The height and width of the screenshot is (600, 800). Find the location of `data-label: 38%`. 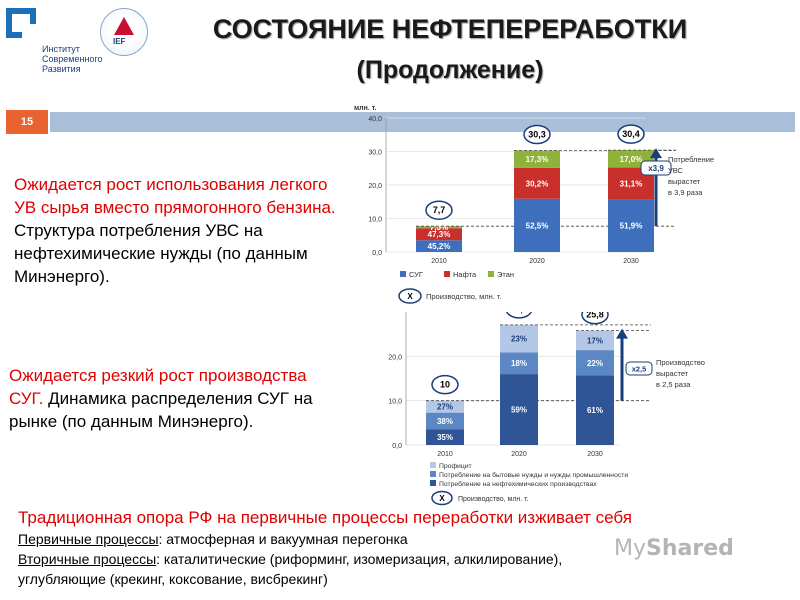

data-label: 38% is located at coordinates (445, 421).